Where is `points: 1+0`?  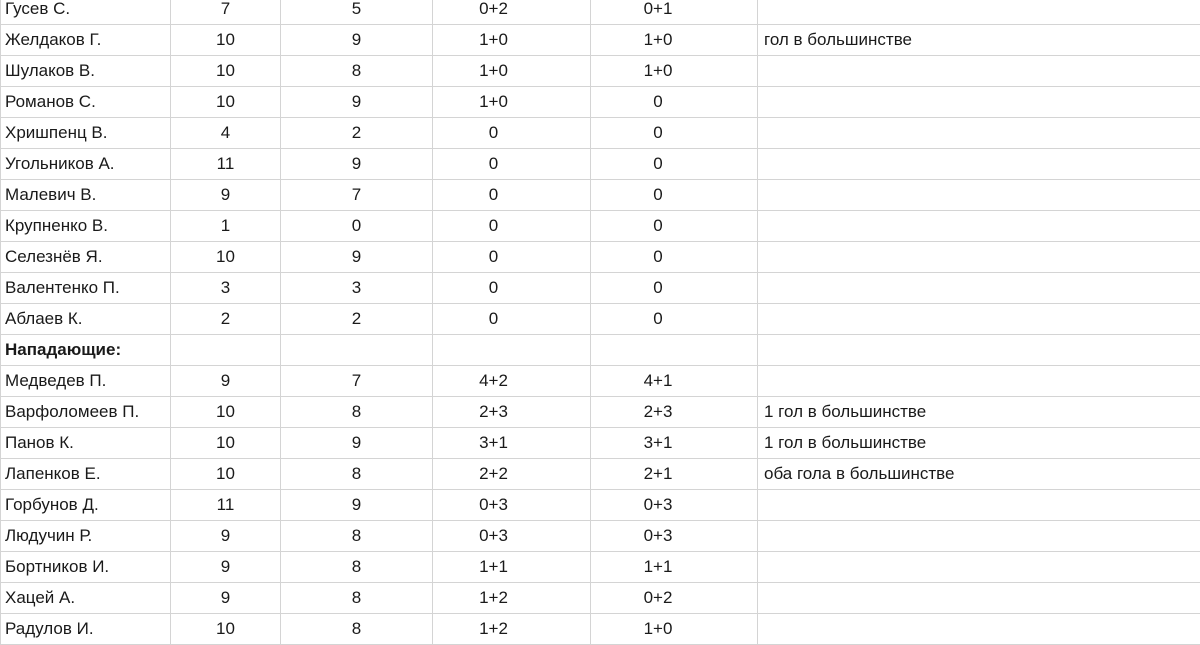
points: 1+0 is located at coordinates (512, 40).